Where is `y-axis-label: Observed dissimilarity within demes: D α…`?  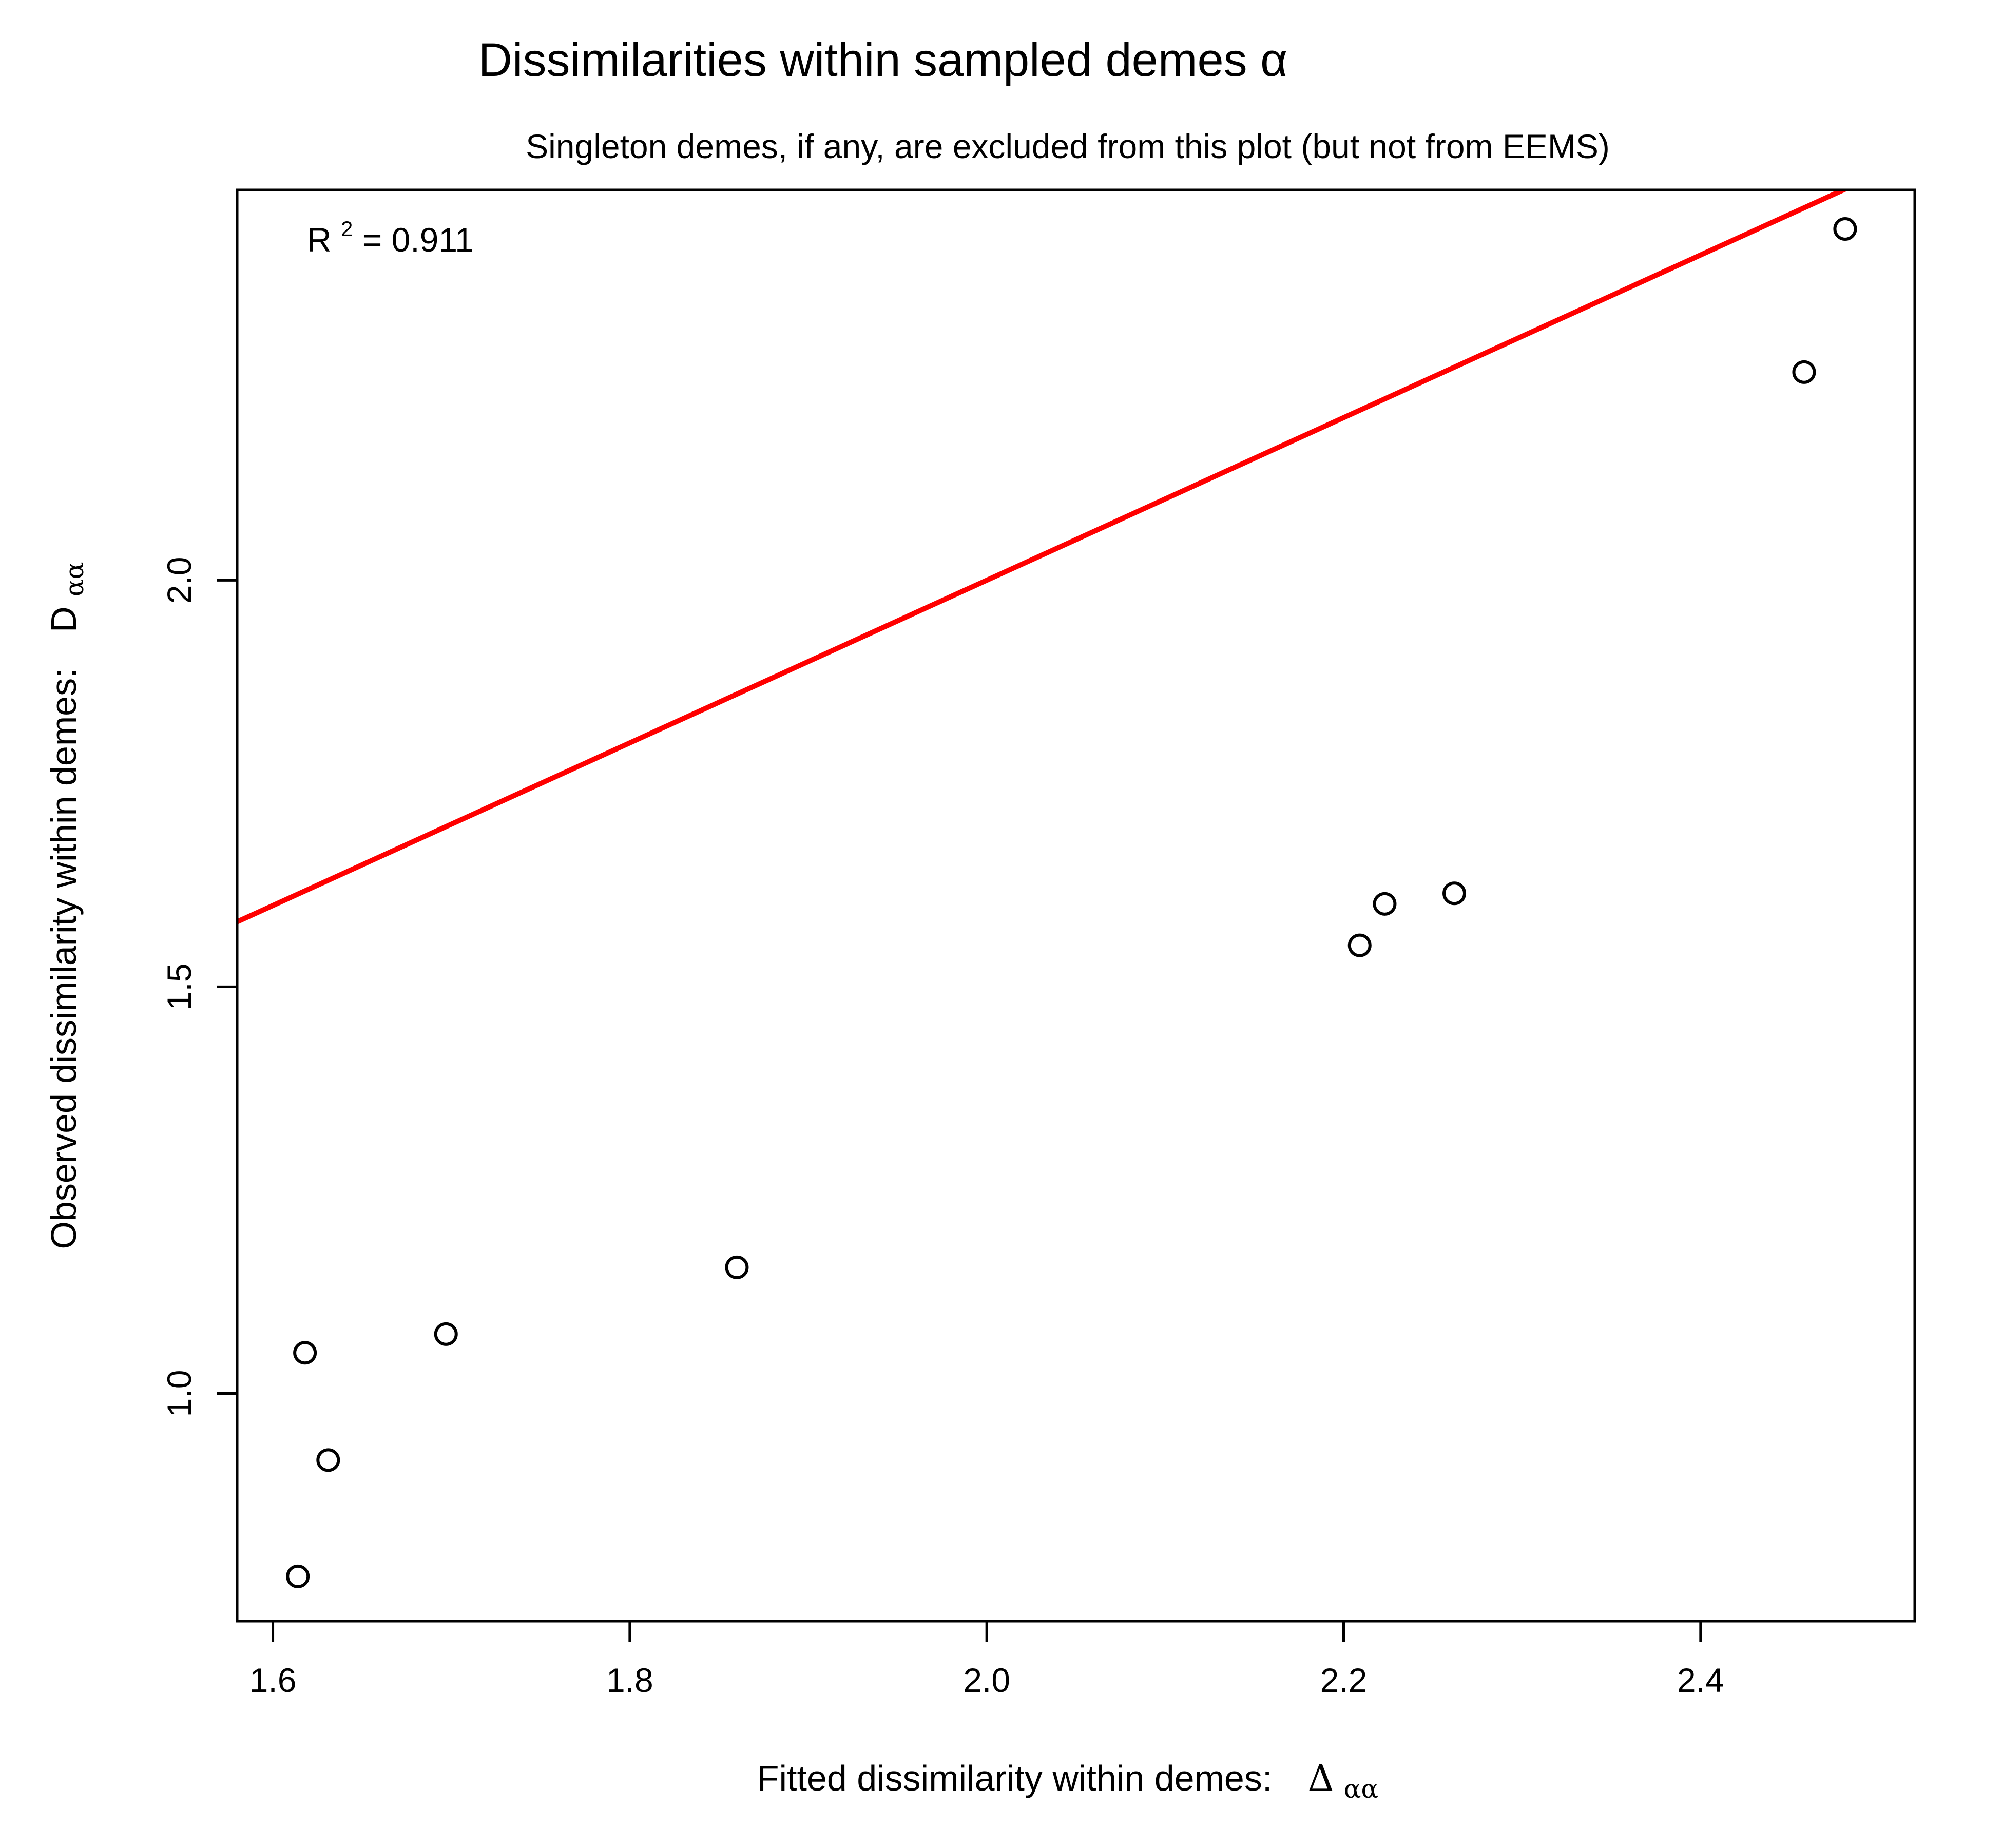 y-axis-label: Observed dissimilarity within demes: D α… is located at coordinates (66, 905).